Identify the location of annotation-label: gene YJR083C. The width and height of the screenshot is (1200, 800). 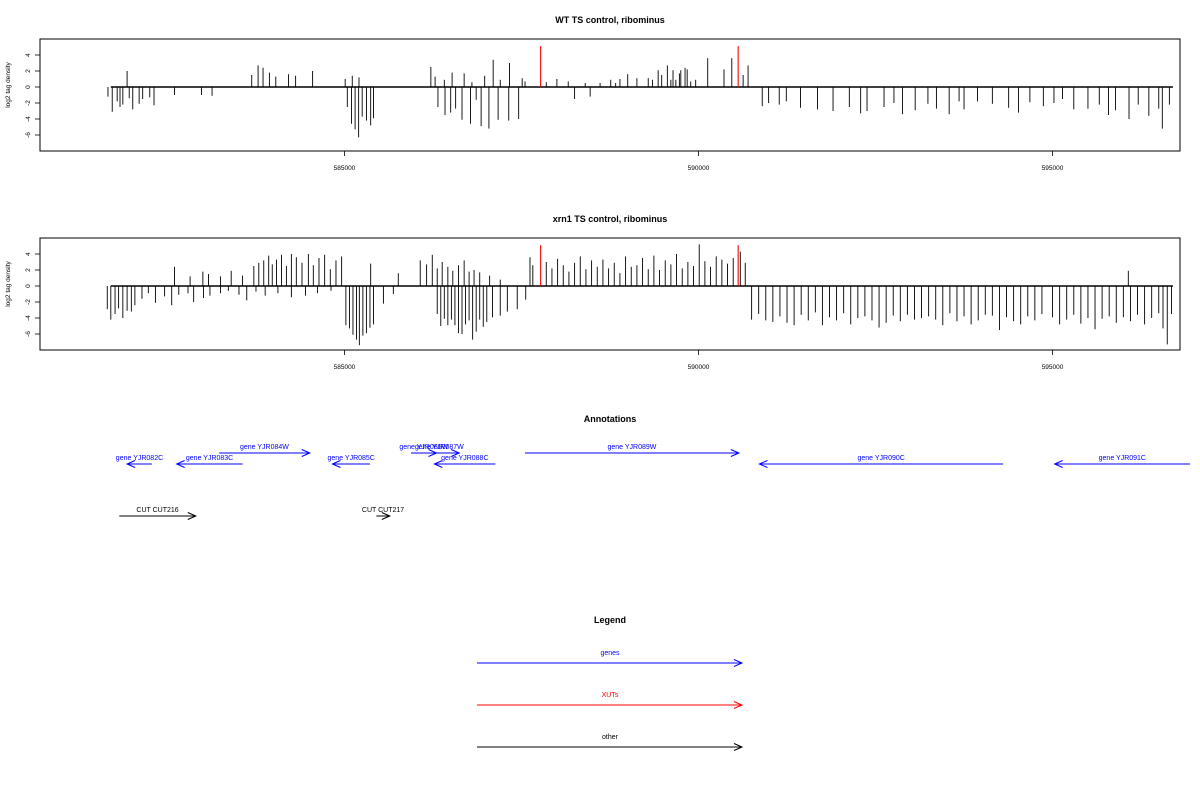
(209, 458).